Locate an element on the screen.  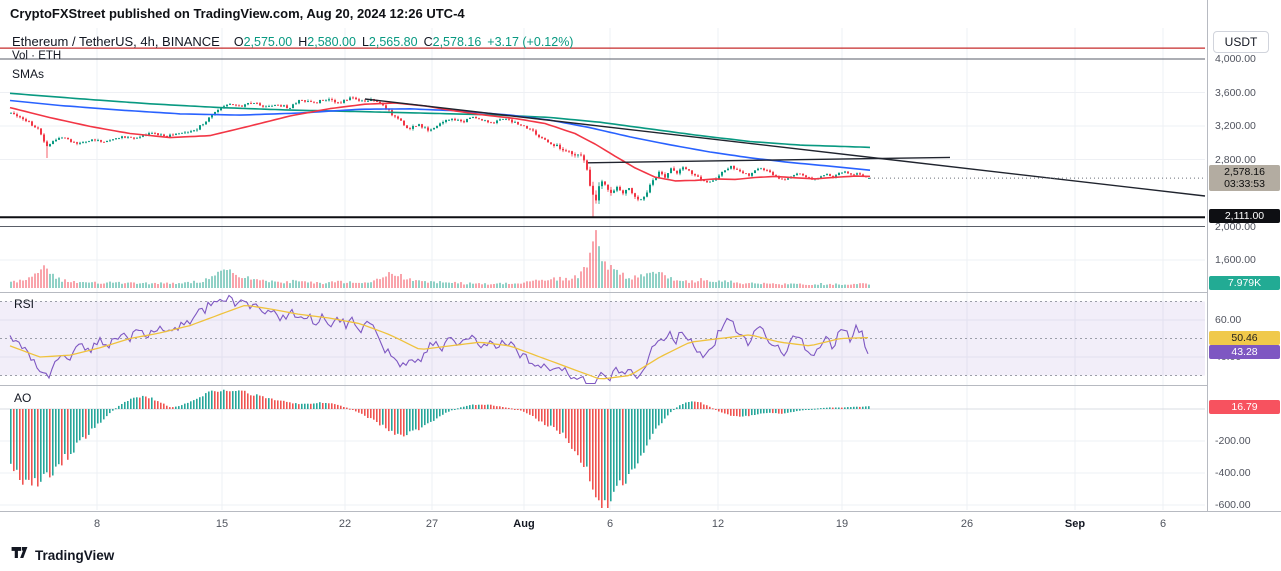
price-axis-label: 3,200.00 is located at coordinates (1235, 126).